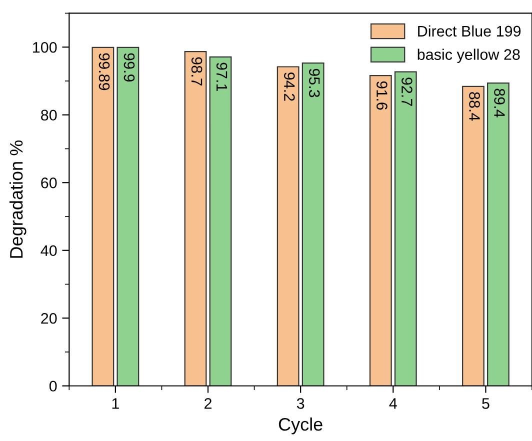 The image size is (532, 441). Describe the element at coordinates (53, 386) in the screenshot. I see `y-tick-label: 0` at that location.